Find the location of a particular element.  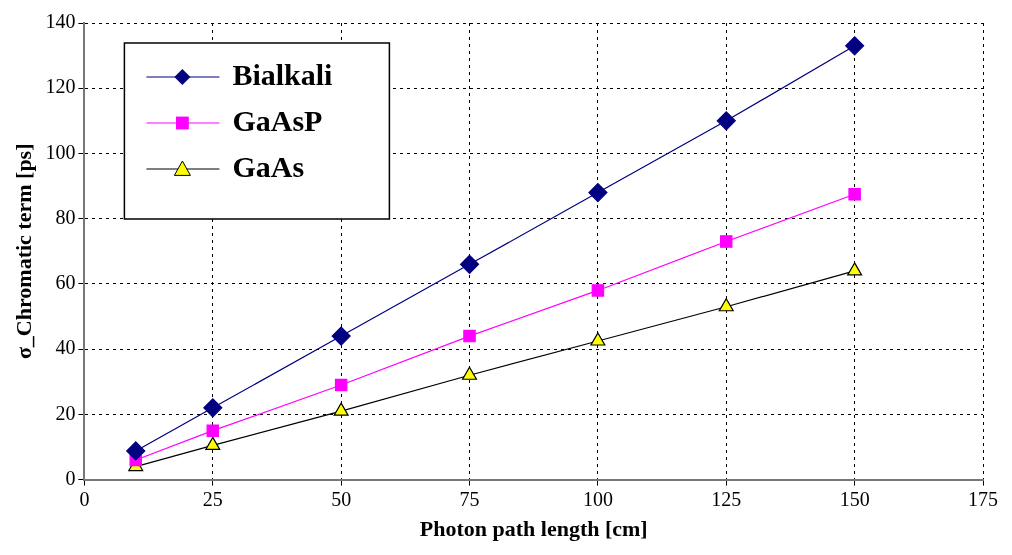

y-tick-label: 120 is located at coordinates (60, 86).